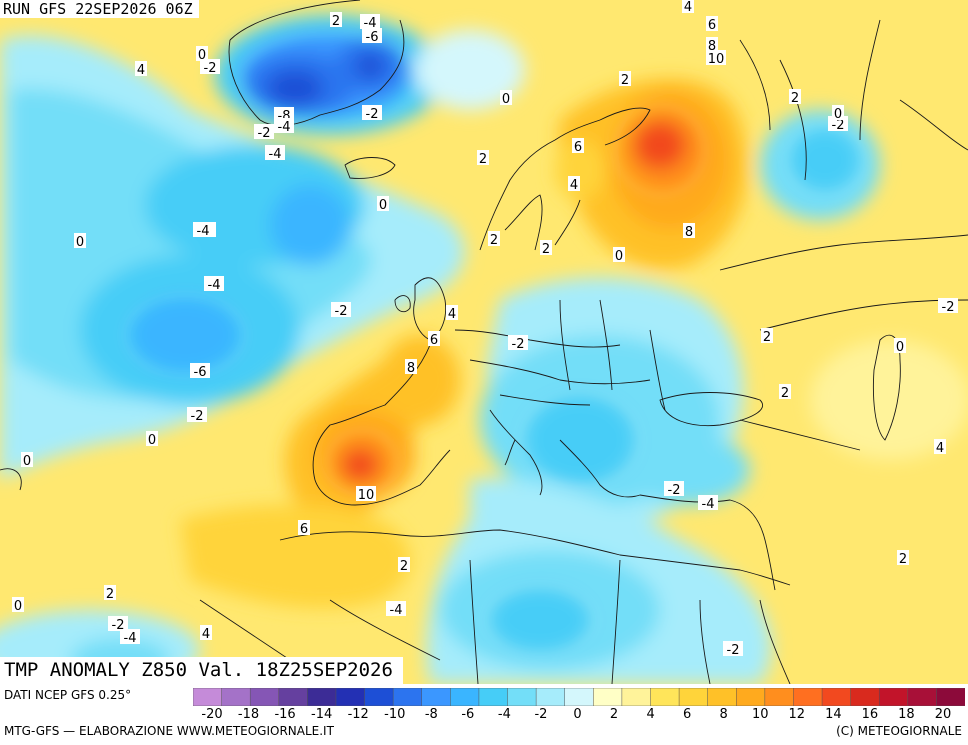 This screenshot has width=968, height=745. I want to click on color-scale-tick-label: -6, so click(468, 714).